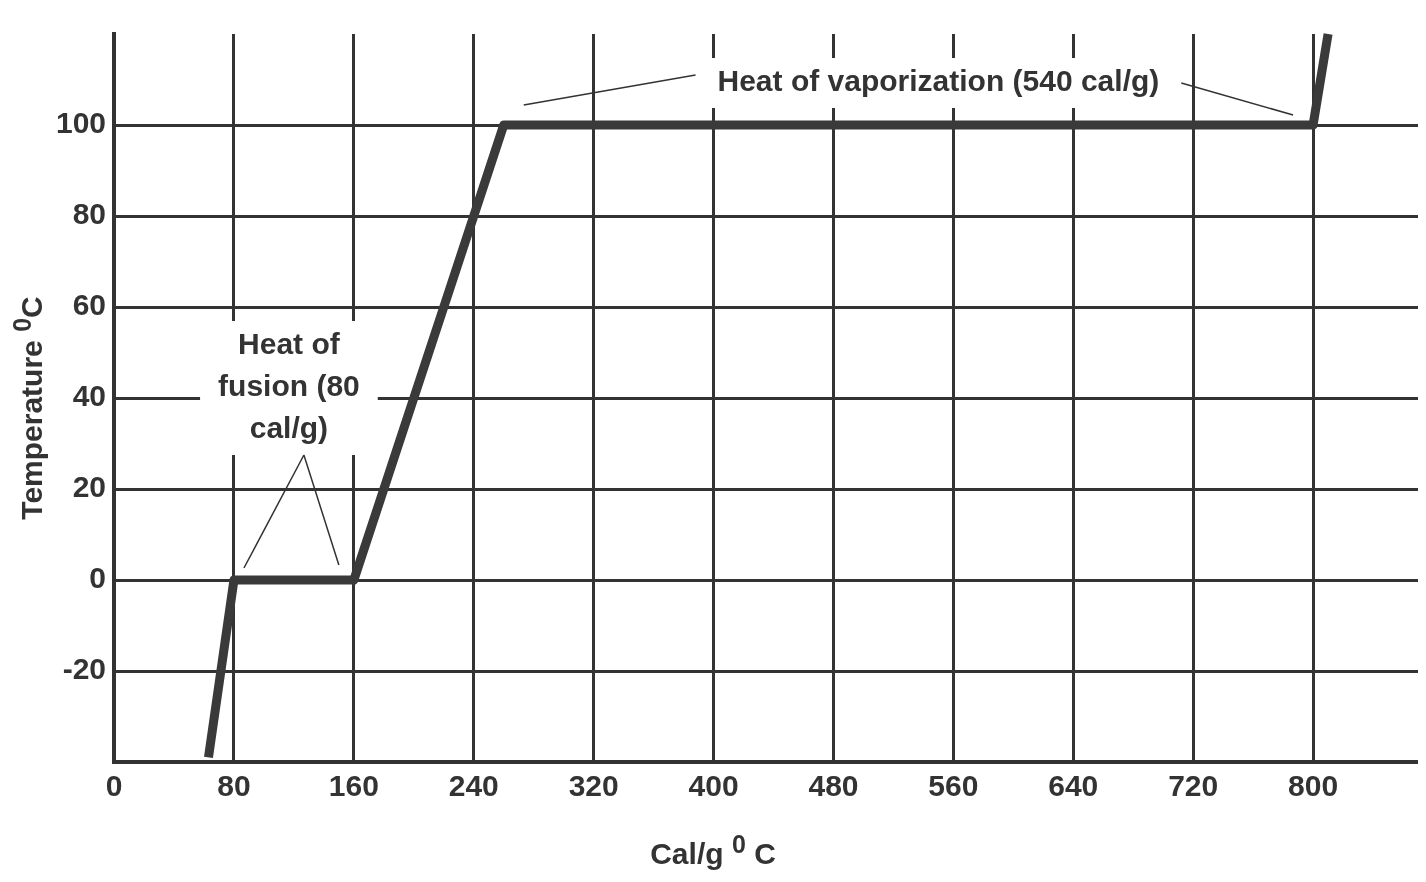 This screenshot has height=882, width=1426. I want to click on y-tick-label: 0, so click(98, 578).